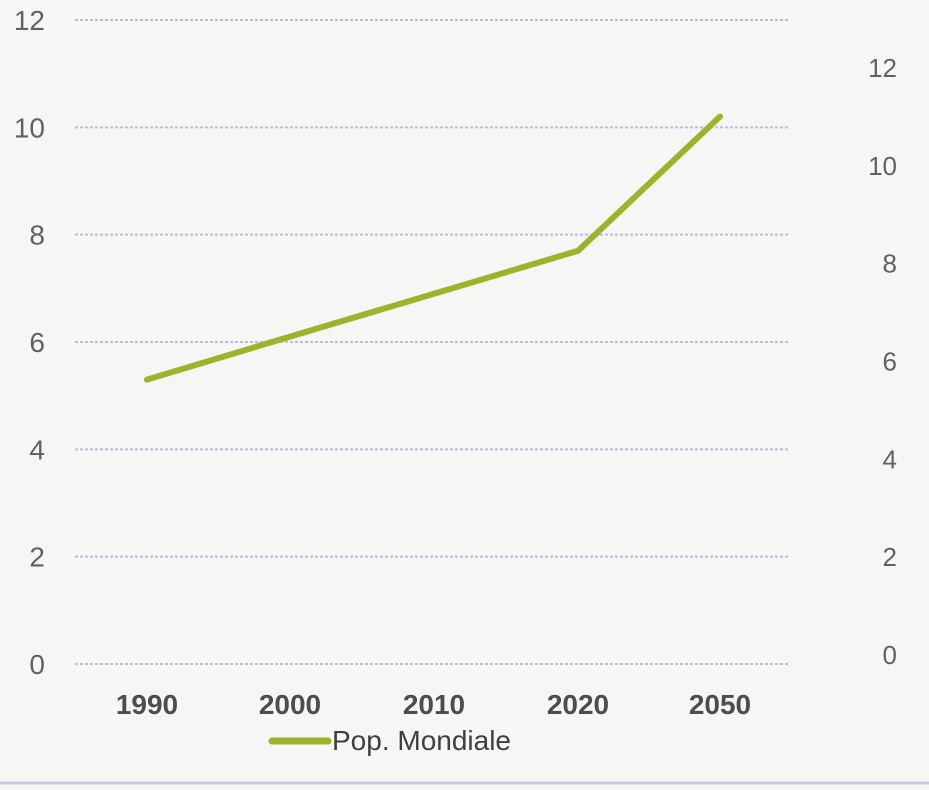  What do you see at coordinates (421, 740) in the screenshot?
I see `legend-label: Pop. Mondiale` at bounding box center [421, 740].